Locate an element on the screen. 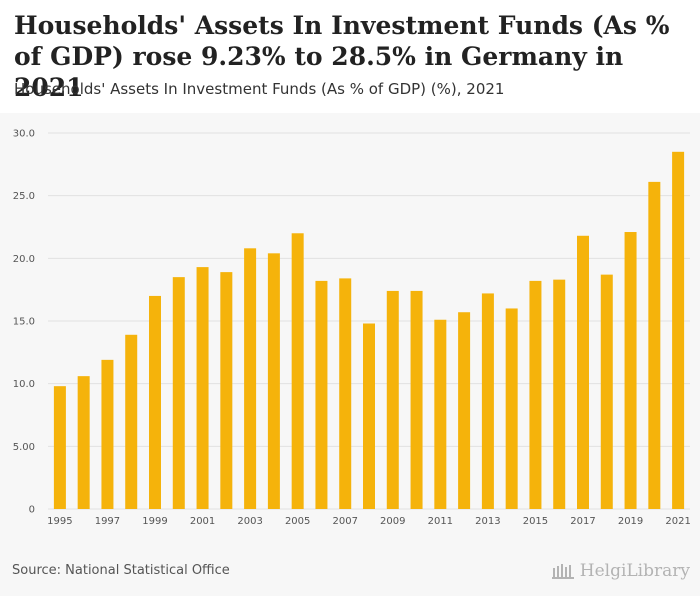 Image resolution: width=700 pixels, height=596 pixels. bar-2014 is located at coordinates (511, 408).